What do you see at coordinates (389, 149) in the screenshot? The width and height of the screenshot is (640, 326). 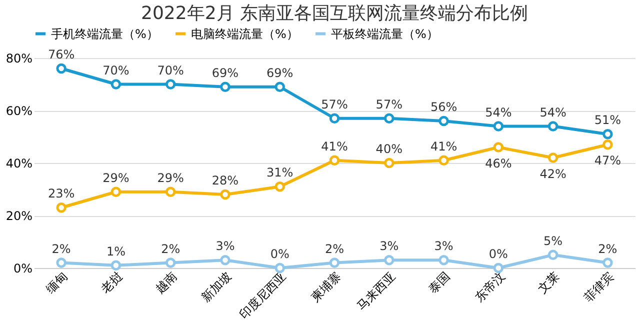 I see `data-label: 40%` at bounding box center [389, 149].